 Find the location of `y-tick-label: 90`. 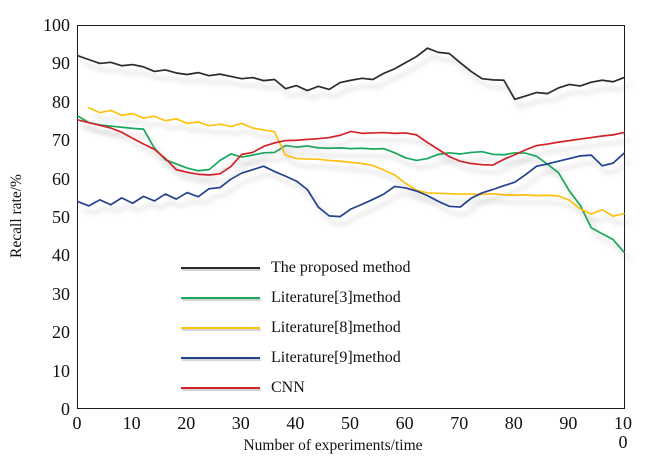

y-tick-label: 90 is located at coordinates (61, 63).